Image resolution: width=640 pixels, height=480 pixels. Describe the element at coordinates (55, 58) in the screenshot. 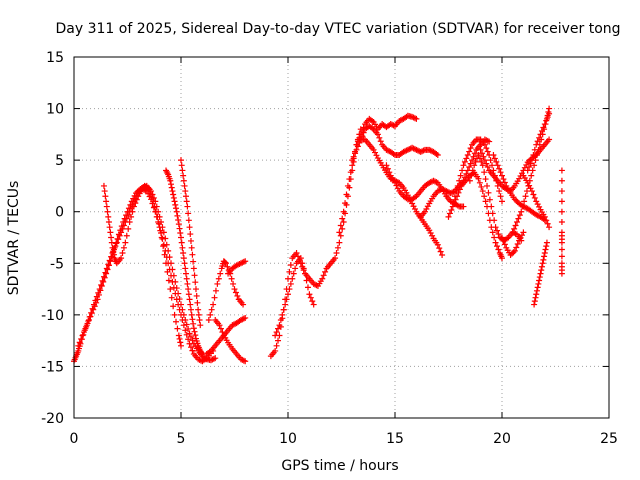

I see `y-tick-label: 15` at that location.